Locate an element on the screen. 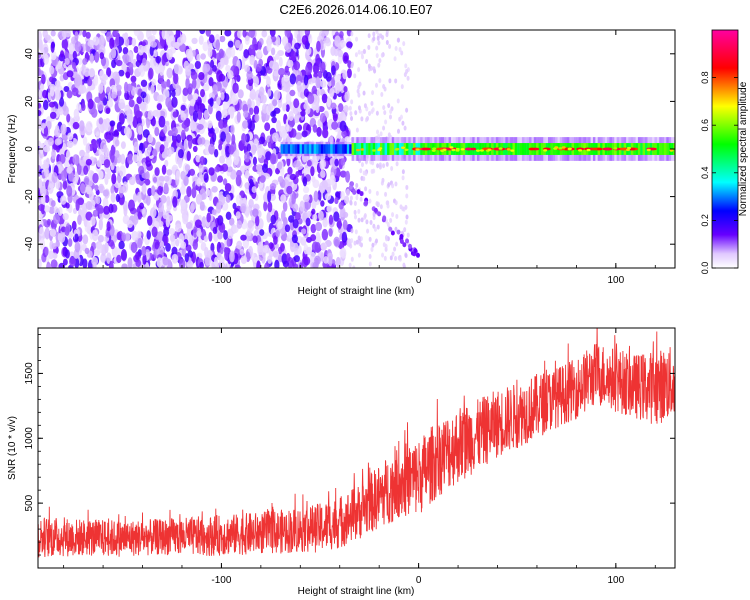 The height and width of the screenshot is (600, 750). y-tick-label: 1500 is located at coordinates (29, 373).